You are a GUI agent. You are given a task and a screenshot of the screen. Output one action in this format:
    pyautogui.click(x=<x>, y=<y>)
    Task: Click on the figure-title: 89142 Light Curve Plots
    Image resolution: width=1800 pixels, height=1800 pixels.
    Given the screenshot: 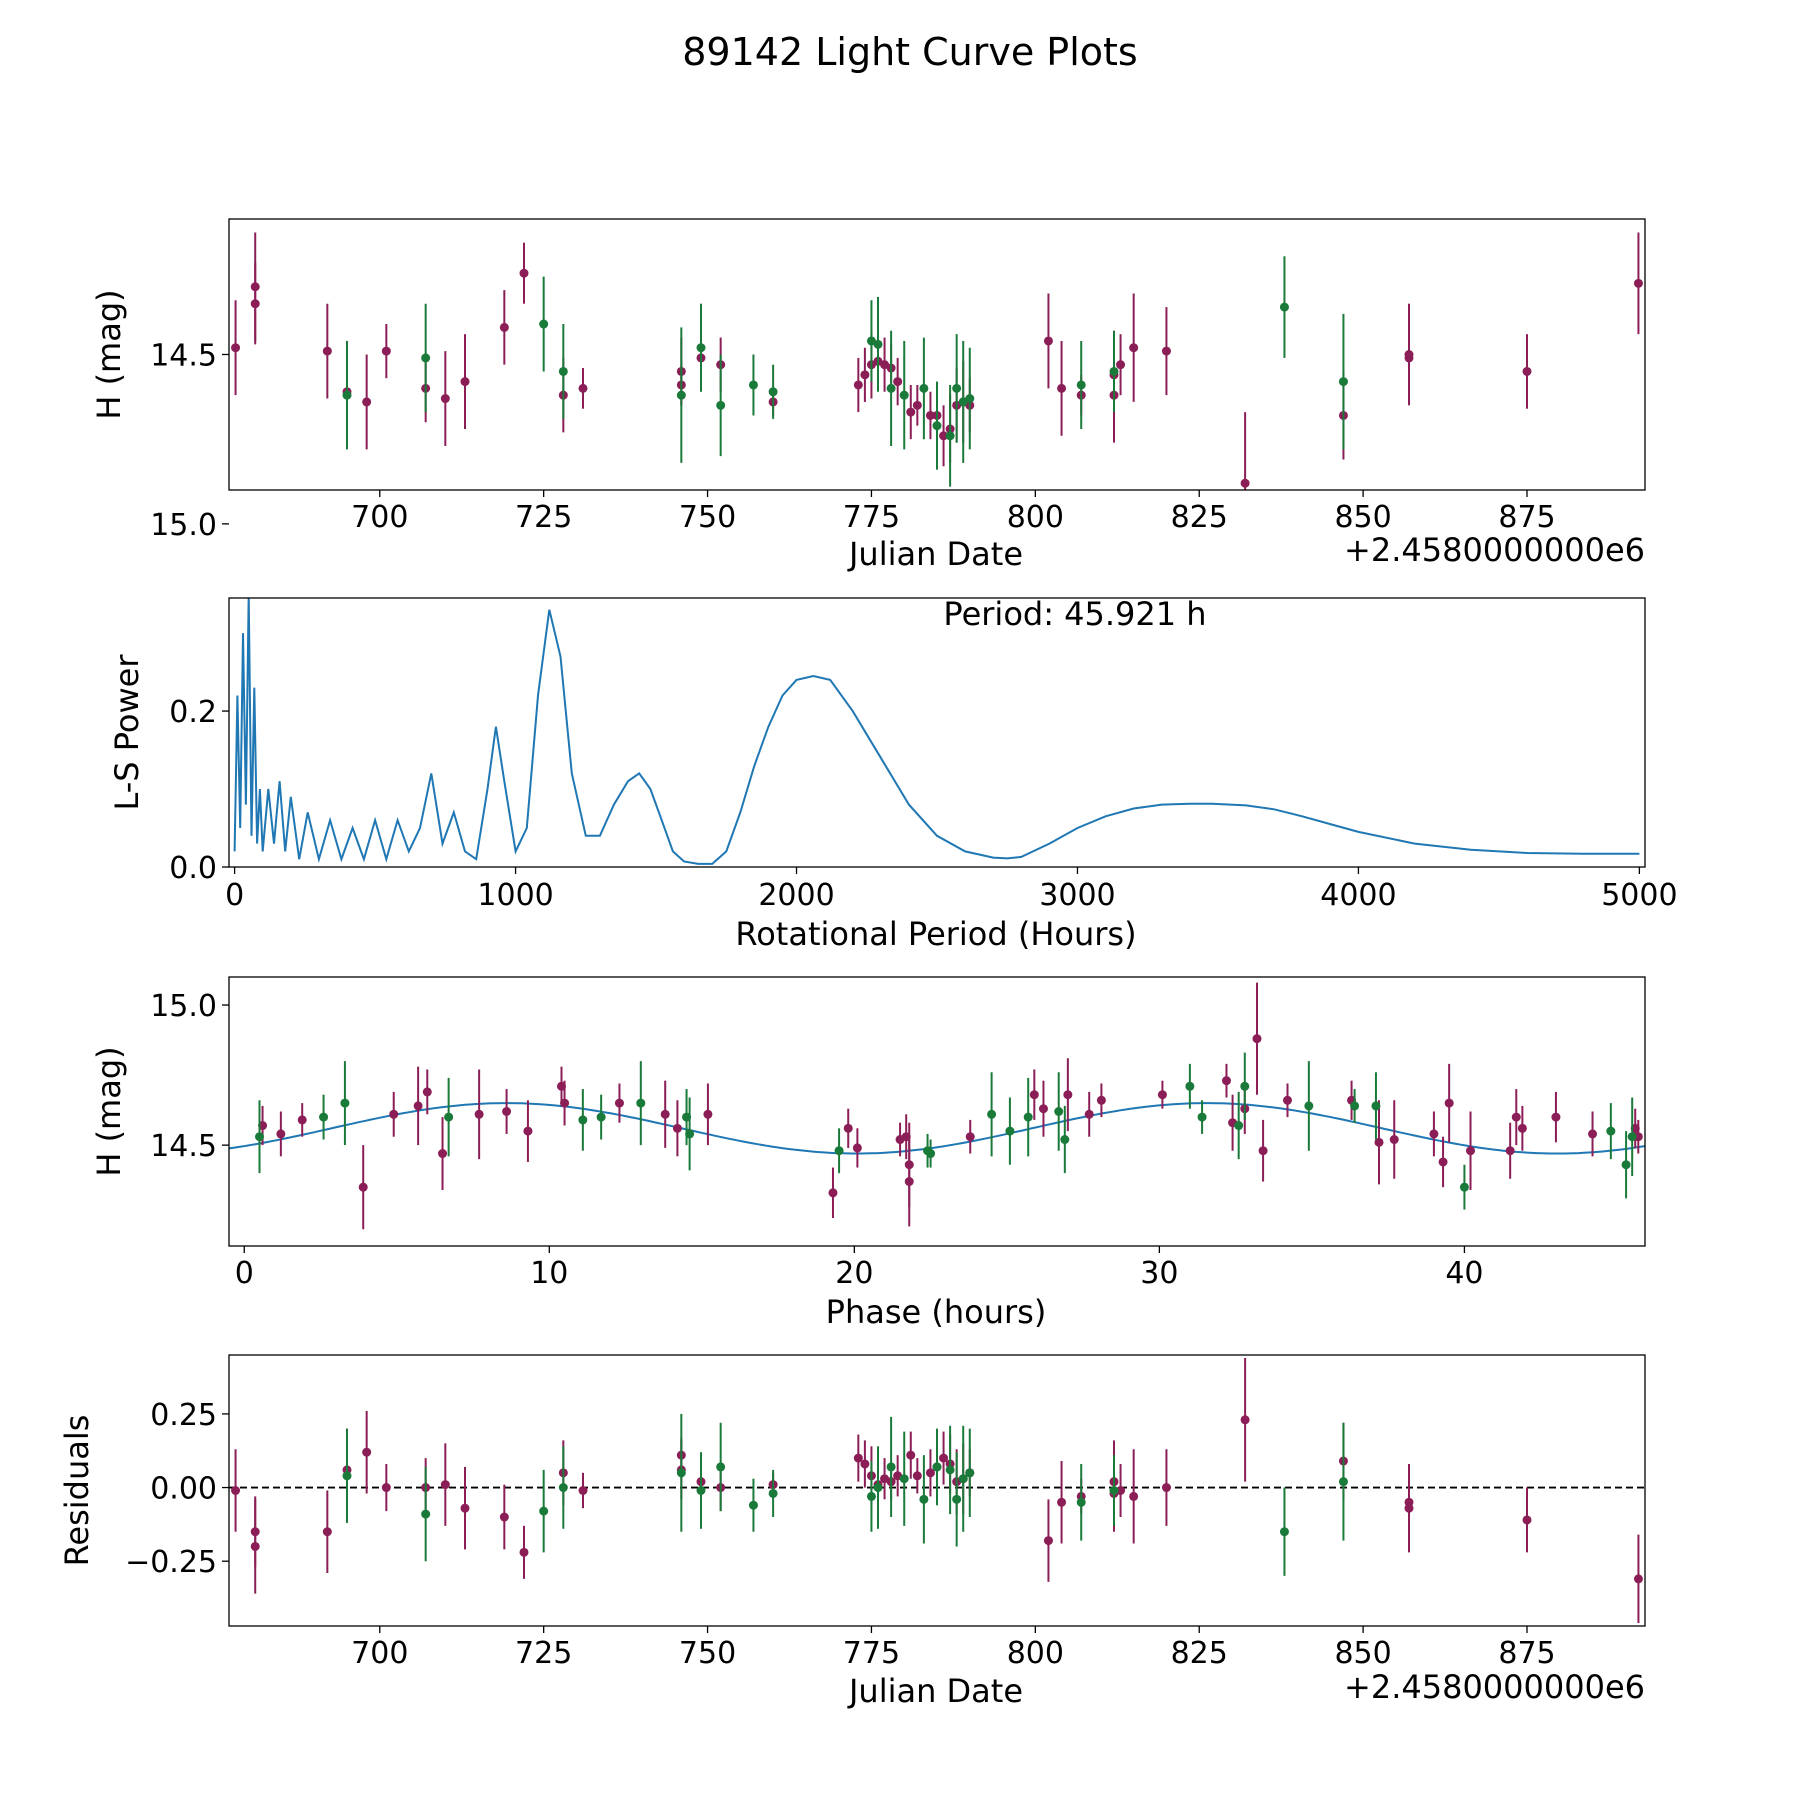 What is the action you would take?
    pyautogui.click(x=909, y=52)
    